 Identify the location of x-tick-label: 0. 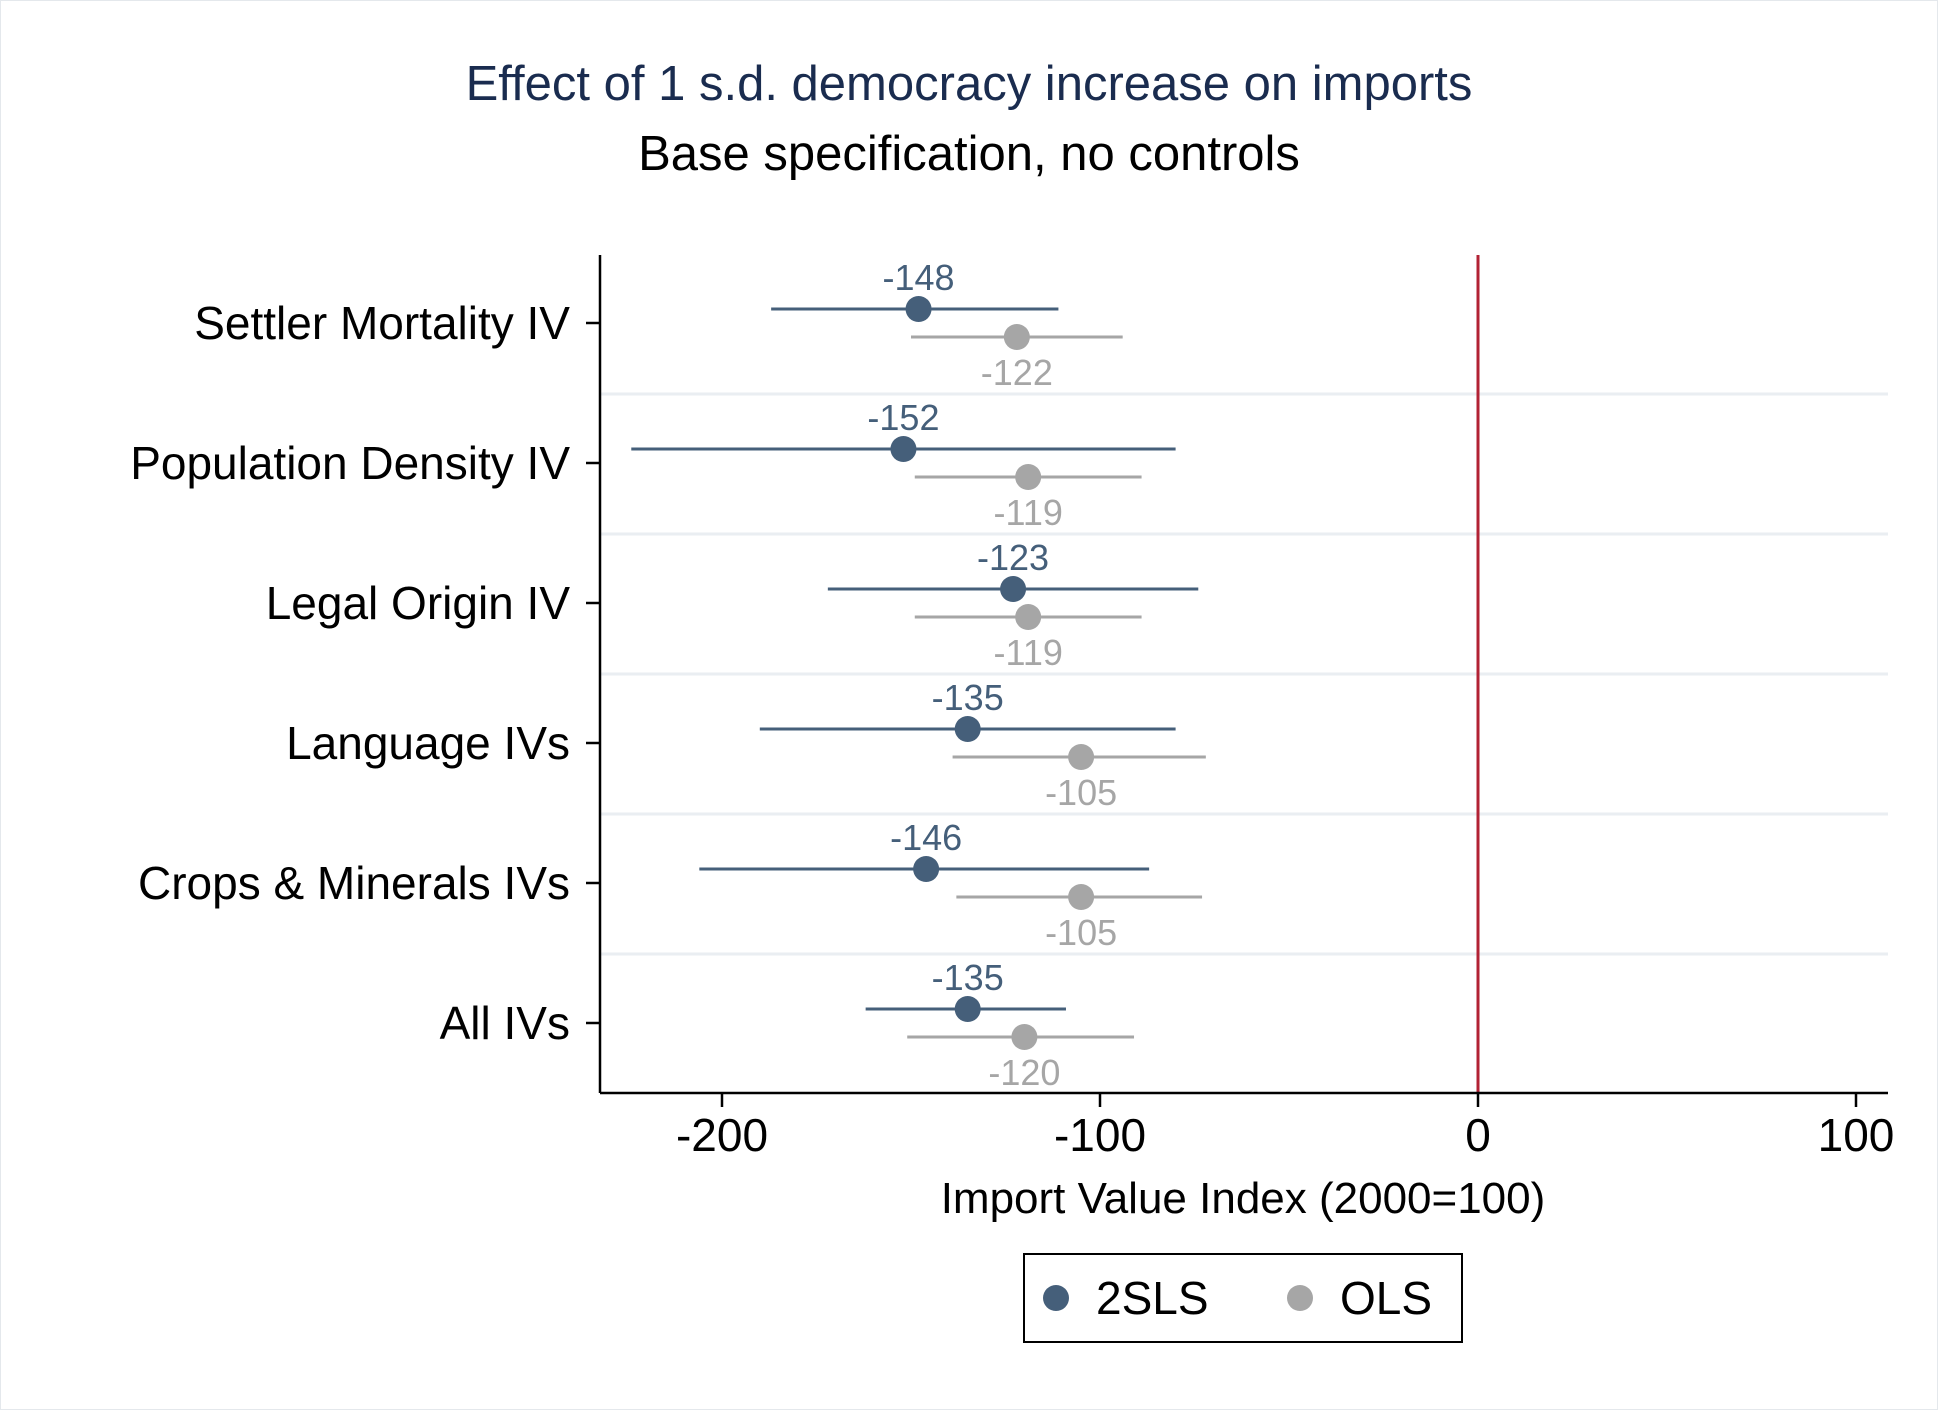
(1478, 1135).